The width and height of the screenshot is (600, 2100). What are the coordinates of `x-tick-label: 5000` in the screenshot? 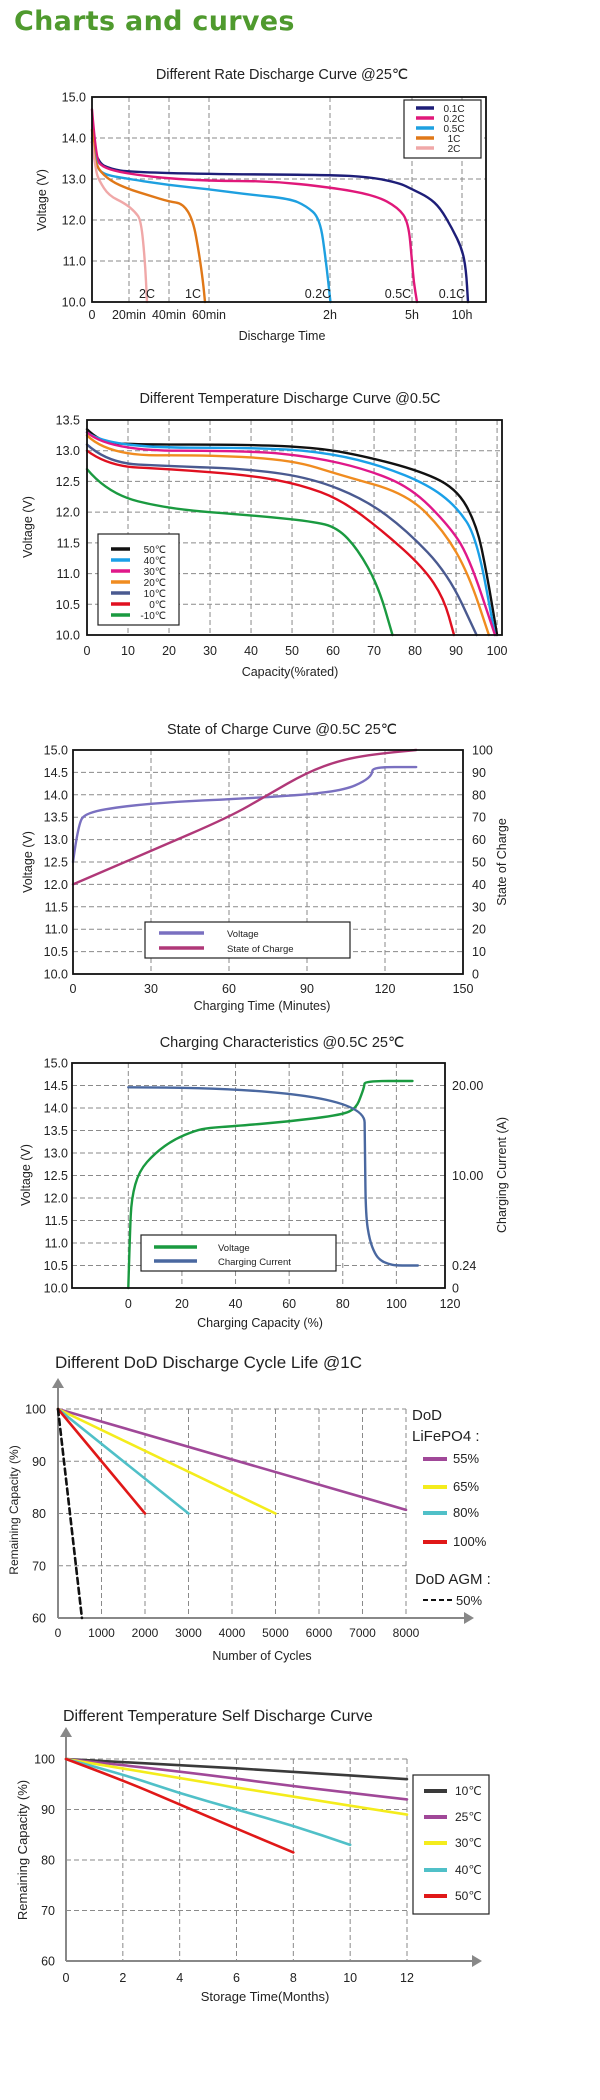 It's located at (275, 1633).